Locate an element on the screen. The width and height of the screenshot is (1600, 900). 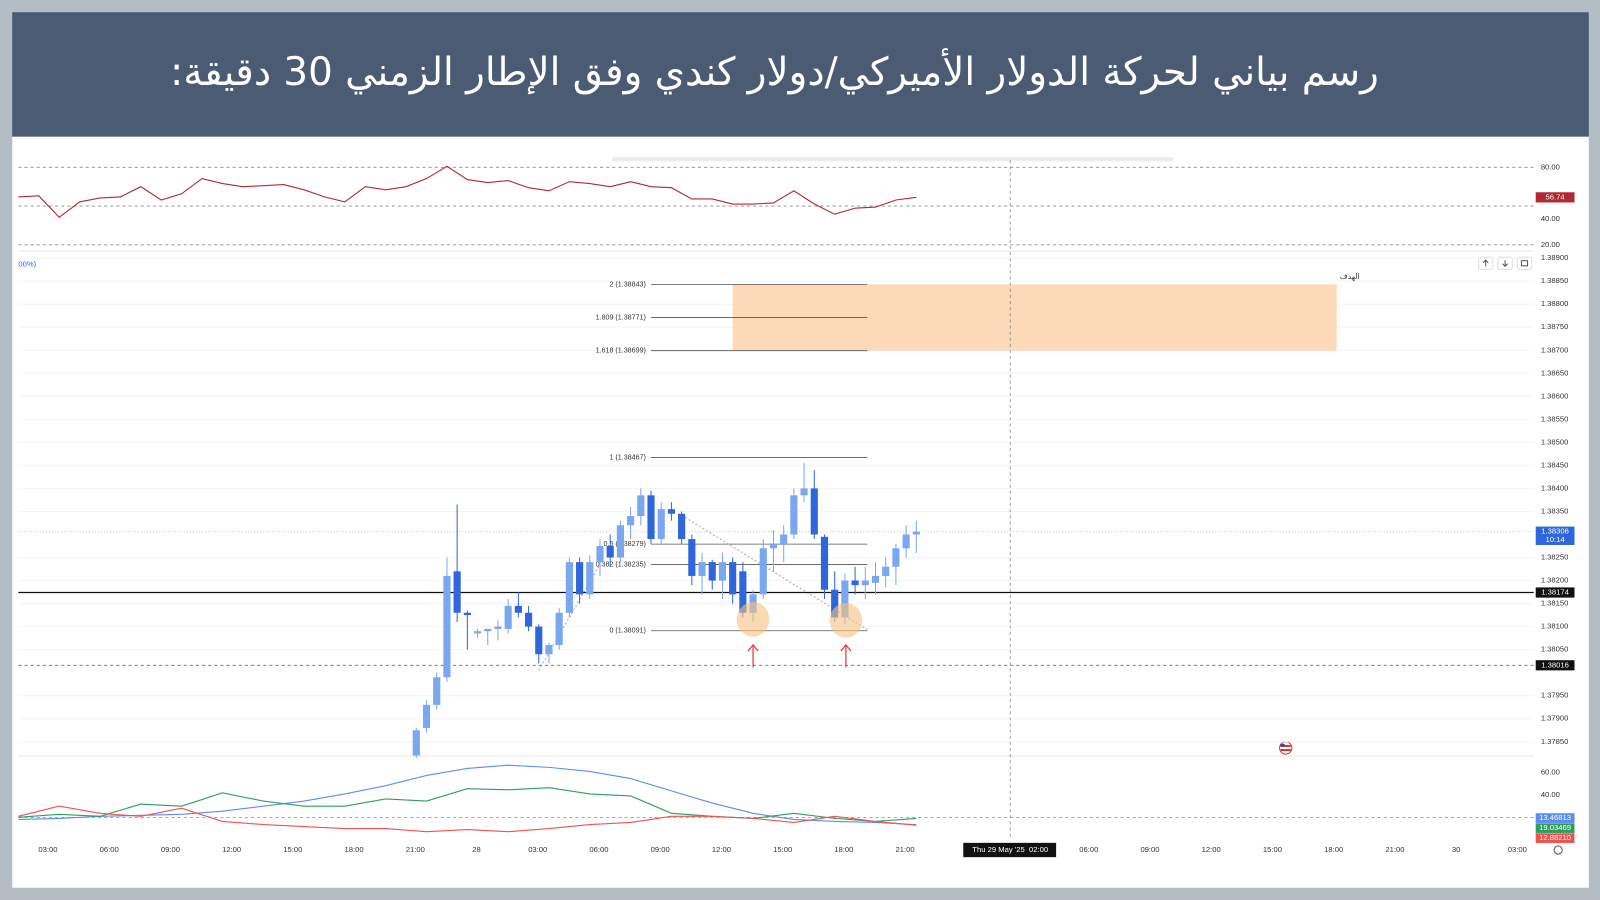
y-tick-label: 1.38050 is located at coordinates (1555, 649).